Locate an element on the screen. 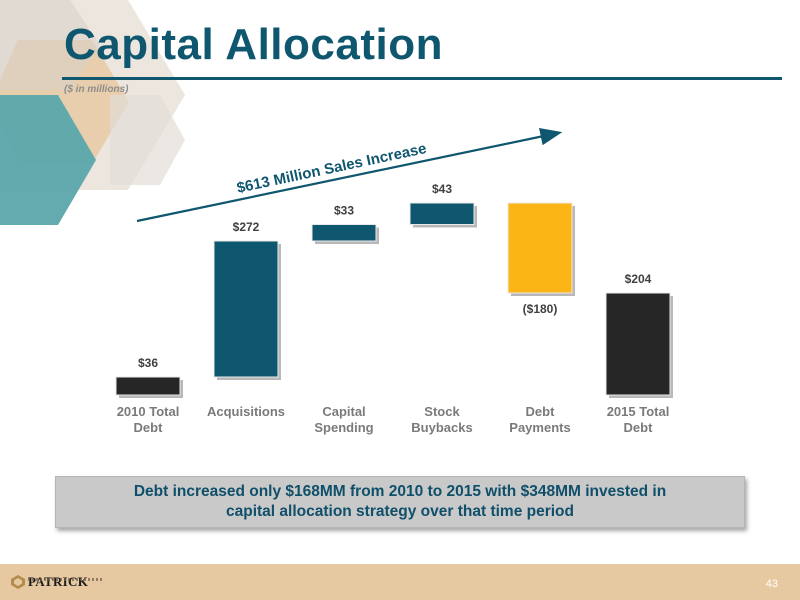  page-title: Capital Allocation is located at coordinates (253, 44).